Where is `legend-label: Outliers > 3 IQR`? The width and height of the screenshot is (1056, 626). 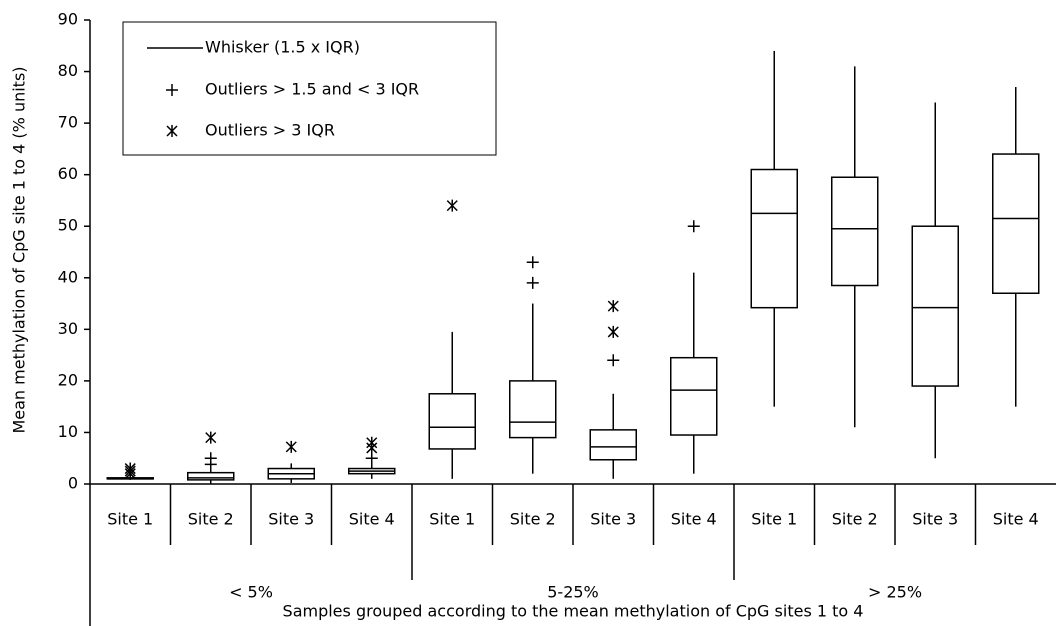 legend-label: Outliers > 3 IQR is located at coordinates (270, 130).